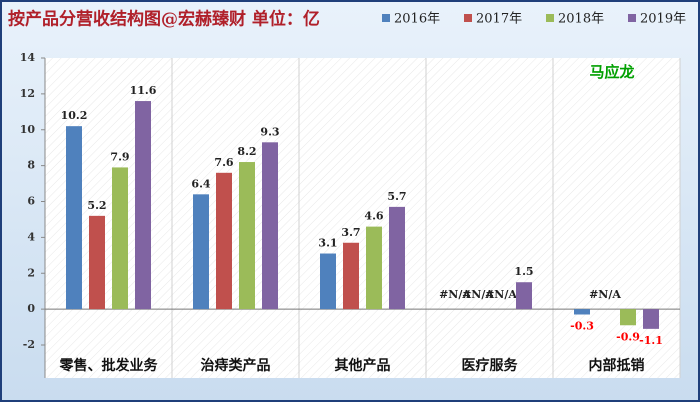 The image size is (700, 402). What do you see at coordinates (581, 19) in the screenshot?
I see `legend-label: 2018年` at bounding box center [581, 19].